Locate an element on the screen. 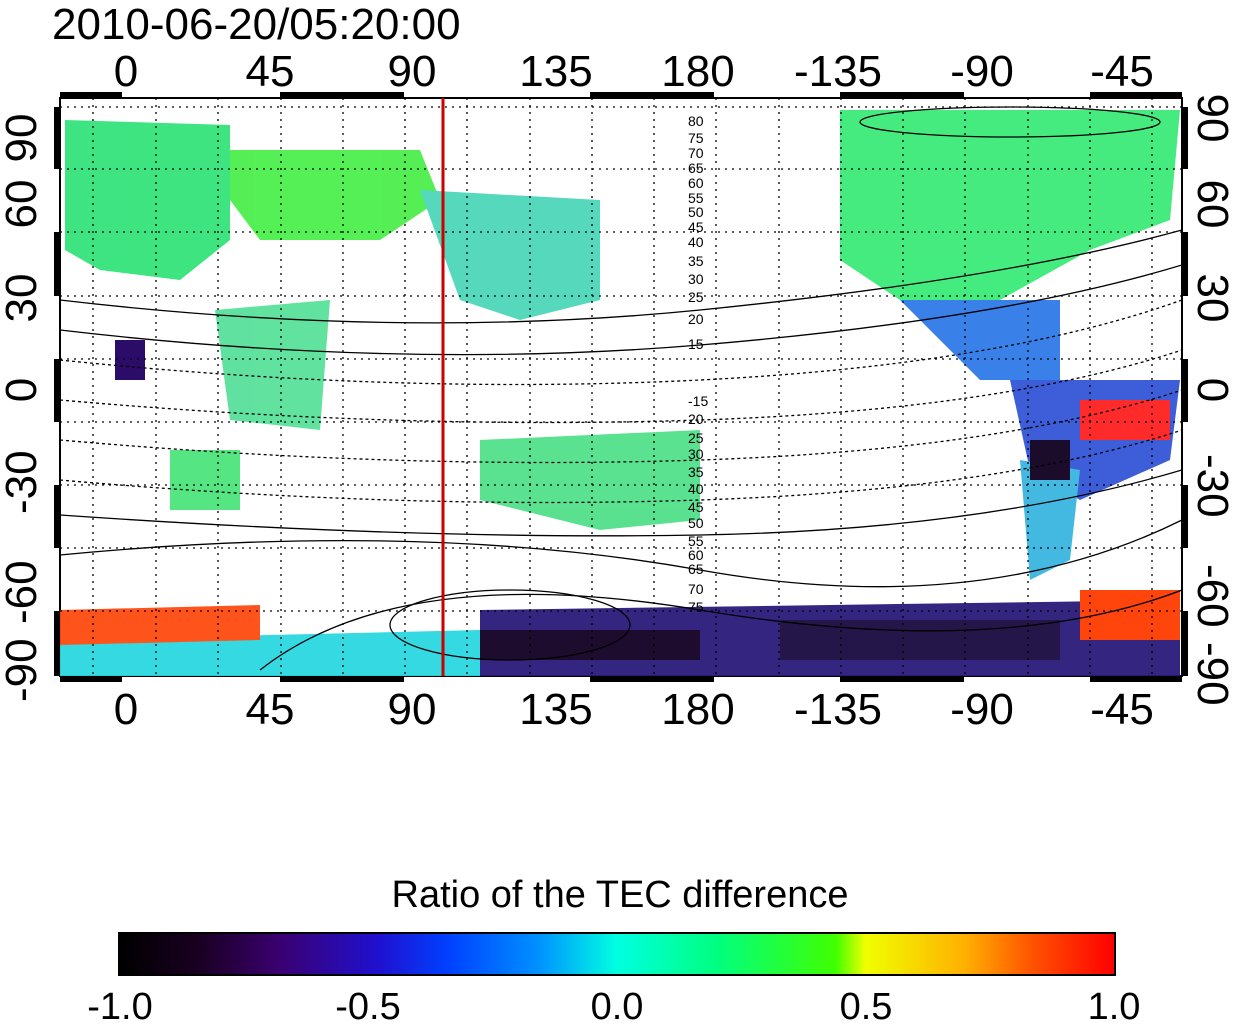 The height and width of the screenshot is (1029, 1240). lat-tick-left: 90 is located at coordinates (23, 138).